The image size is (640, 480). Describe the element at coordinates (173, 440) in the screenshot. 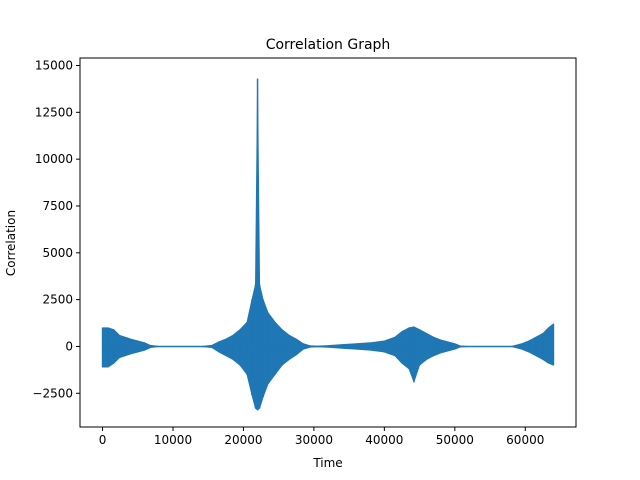

I see `x-tick-label: 10000` at that location.